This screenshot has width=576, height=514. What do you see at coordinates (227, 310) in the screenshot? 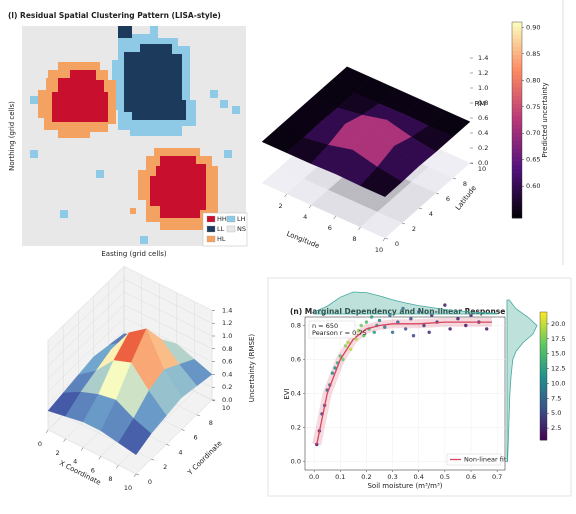
I see `z-tick-label: 1.4` at bounding box center [227, 310].